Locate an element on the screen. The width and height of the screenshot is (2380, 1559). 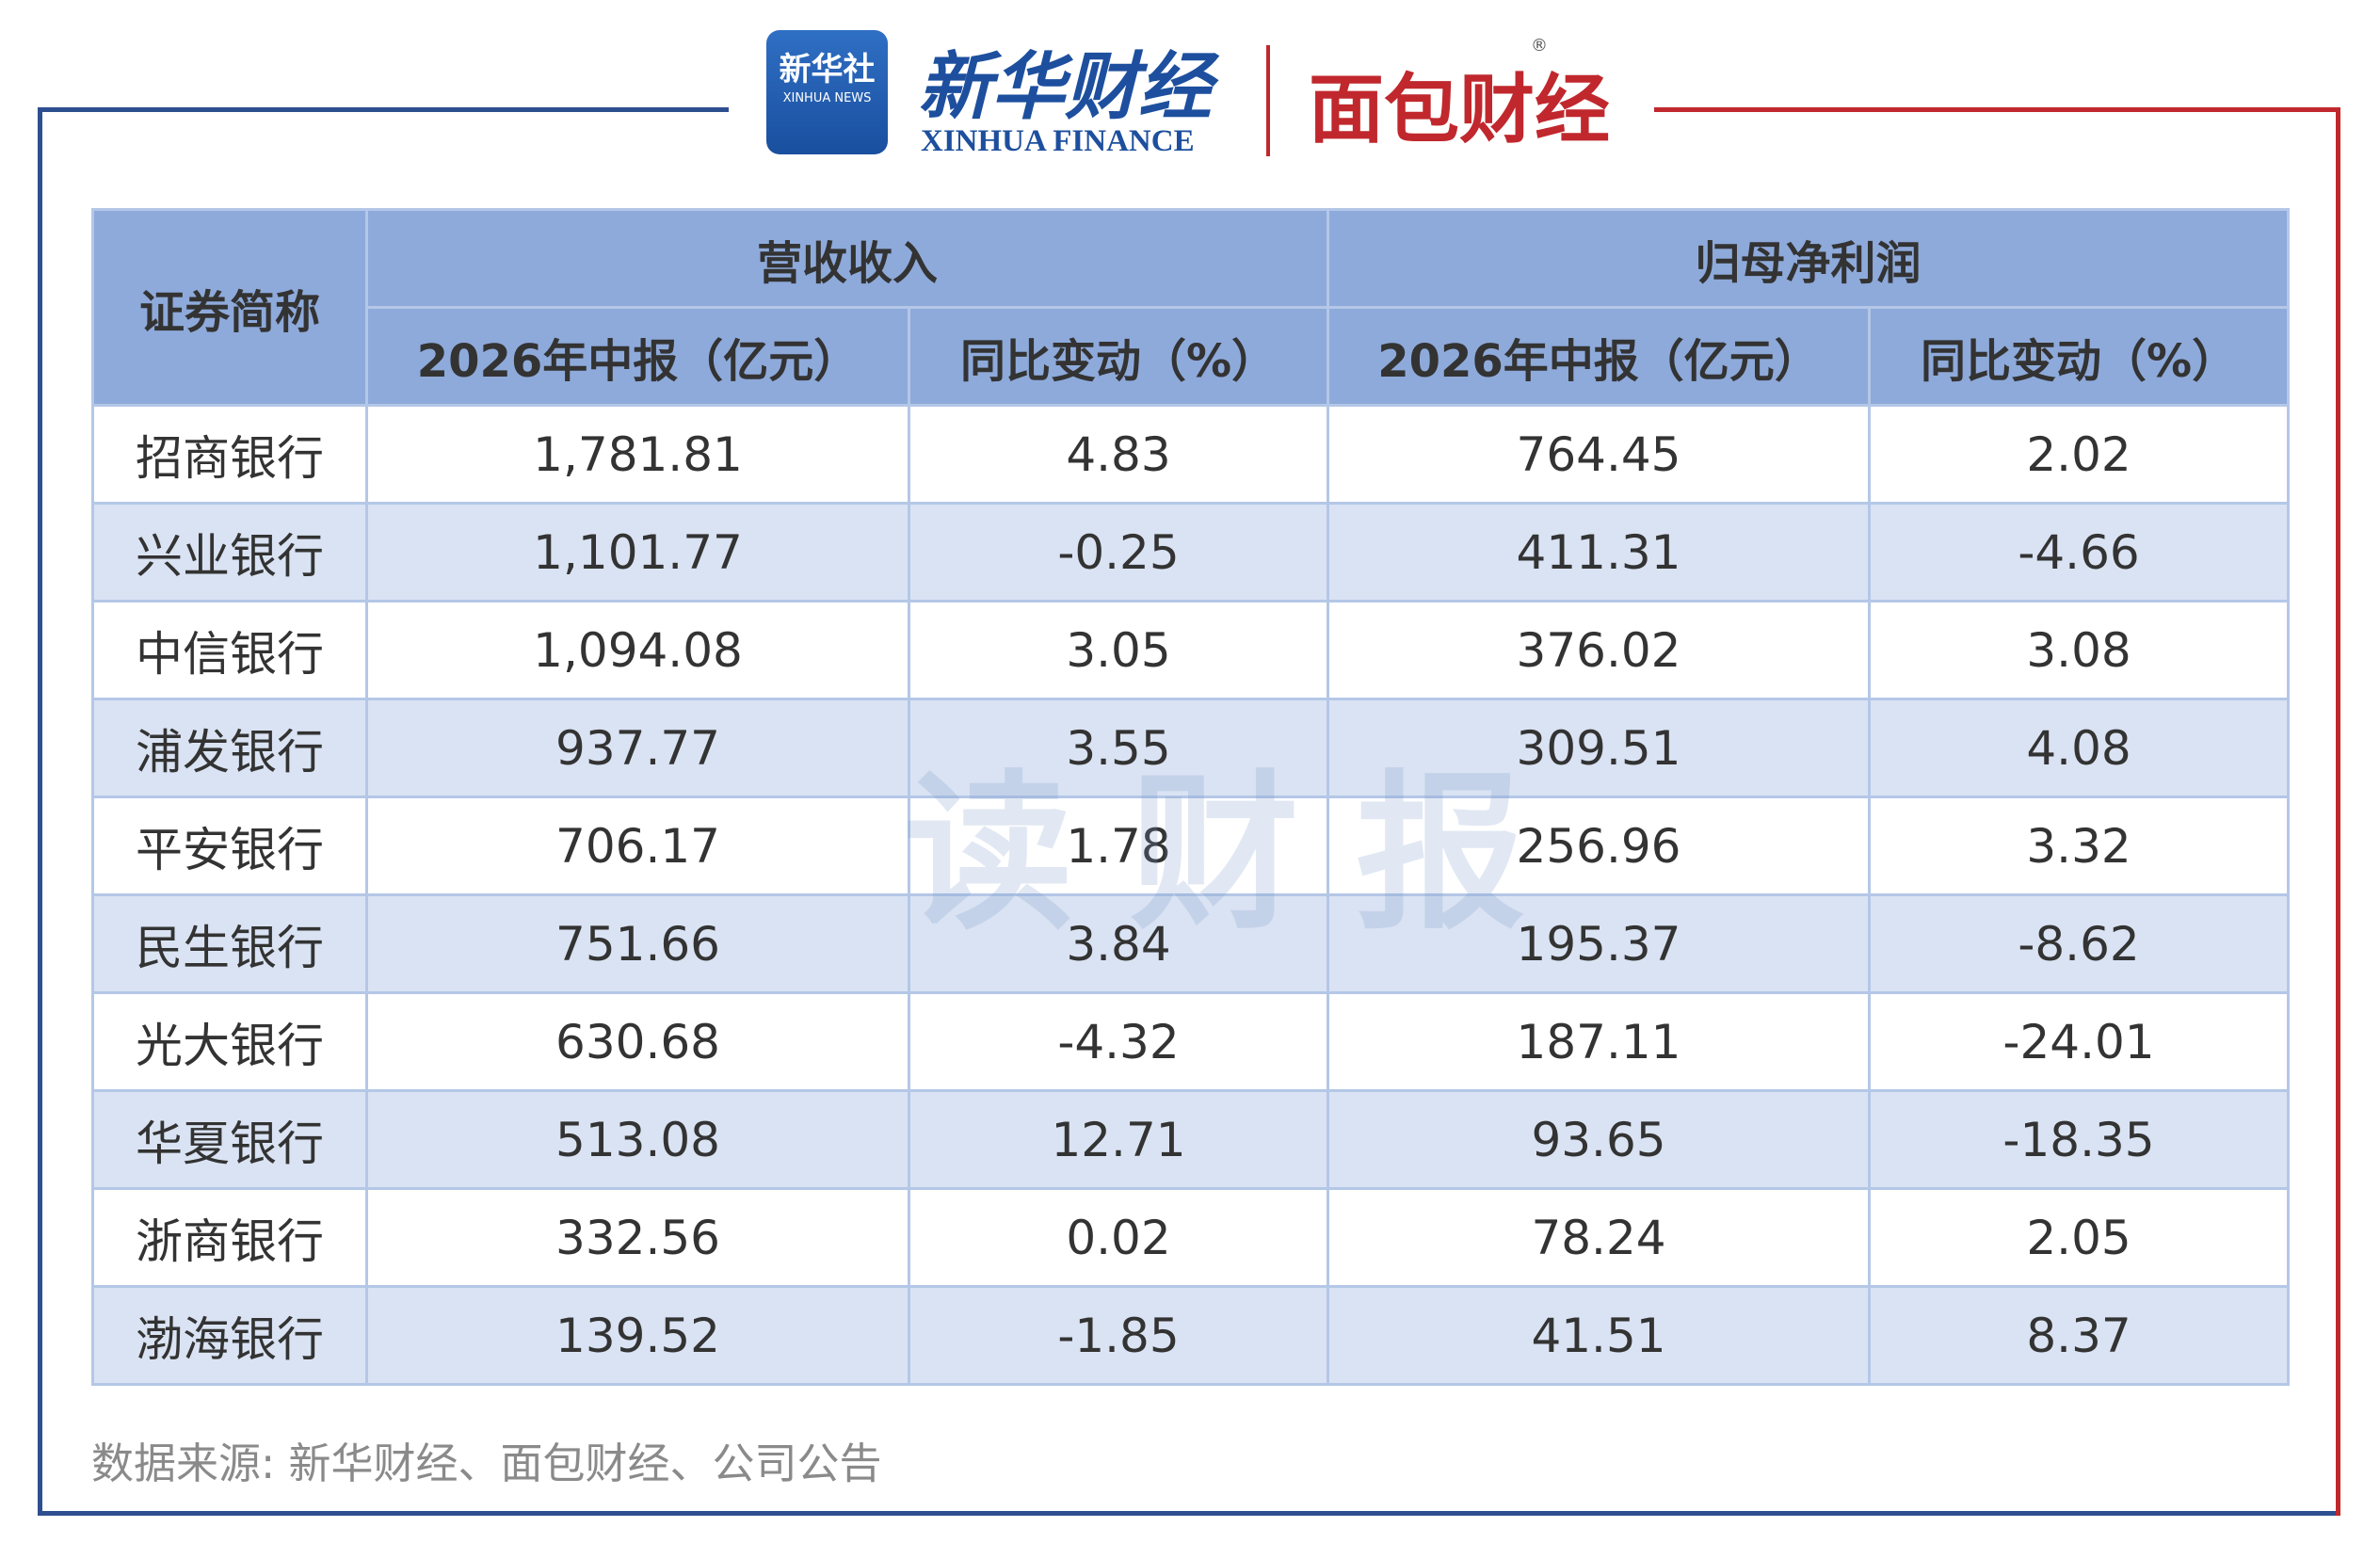
header-row: 2026年中报（亿元） 同比变动（%） 2026年中报（亿元） 同比变动（%） is located at coordinates (1192, 356).